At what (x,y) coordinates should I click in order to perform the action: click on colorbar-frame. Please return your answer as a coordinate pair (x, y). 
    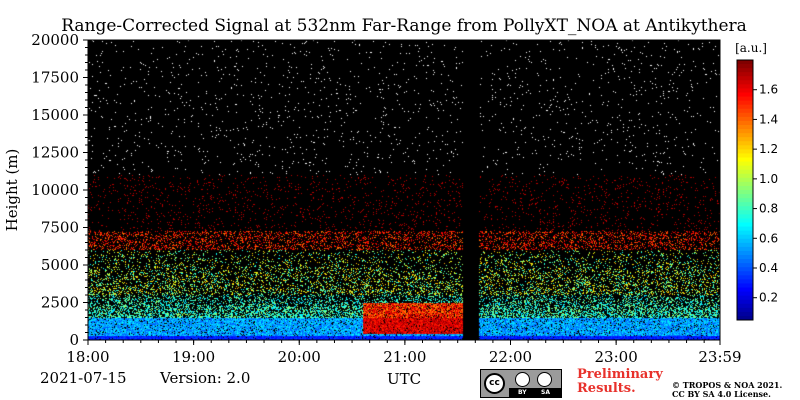
    Looking at the image, I should click on (745, 190).